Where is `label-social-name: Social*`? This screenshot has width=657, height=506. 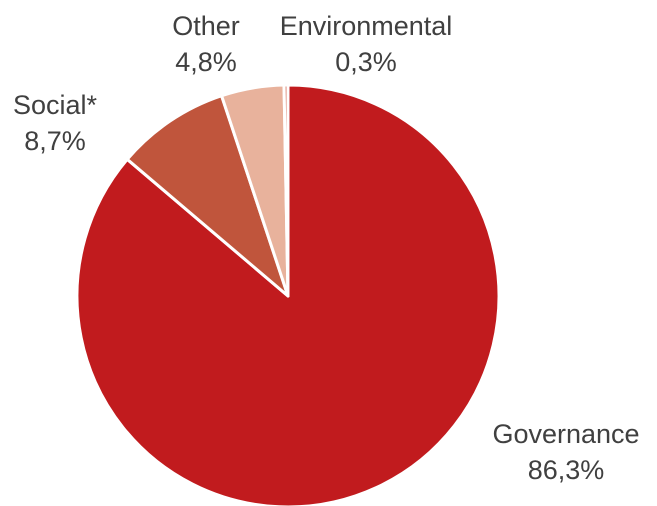 label-social-name: Social* is located at coordinates (55, 105).